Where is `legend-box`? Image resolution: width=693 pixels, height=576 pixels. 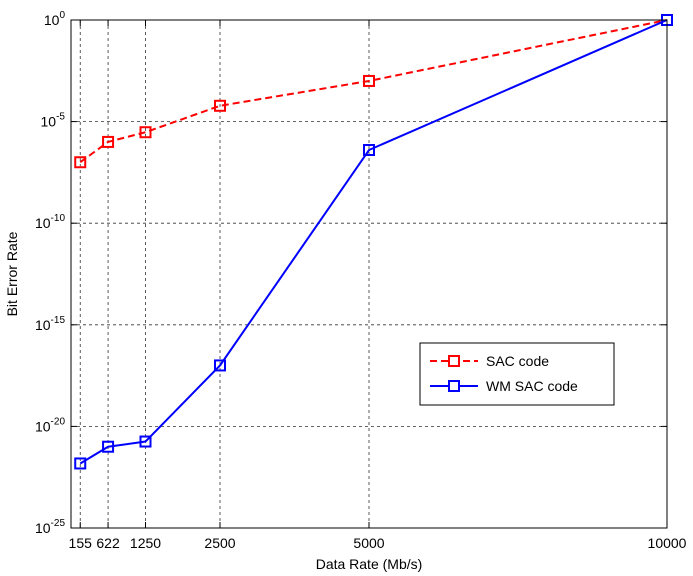
legend-box is located at coordinates (517, 374).